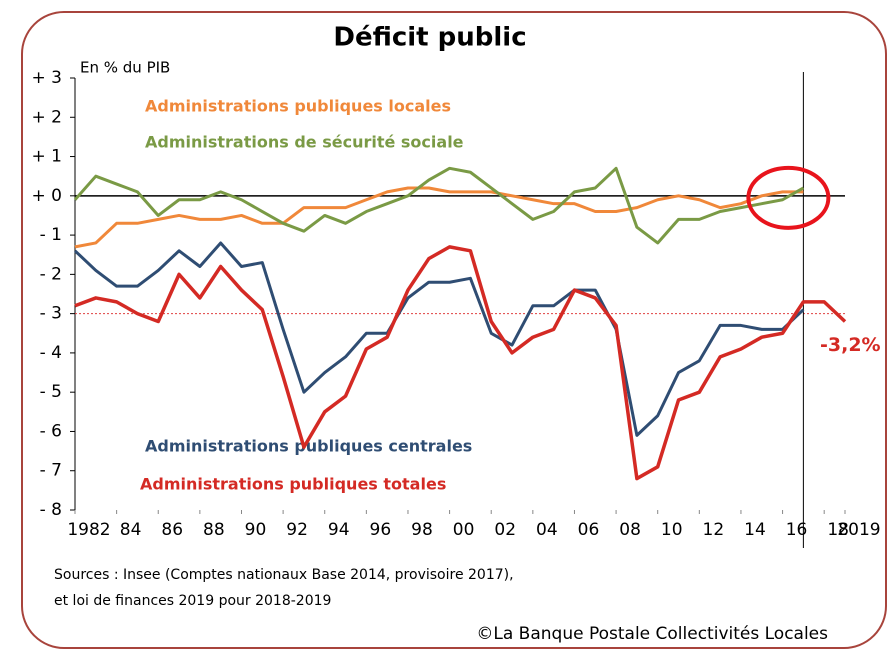  What do you see at coordinates (547, 530) in the screenshot?
I see `x-tick-label: 04` at bounding box center [547, 530].